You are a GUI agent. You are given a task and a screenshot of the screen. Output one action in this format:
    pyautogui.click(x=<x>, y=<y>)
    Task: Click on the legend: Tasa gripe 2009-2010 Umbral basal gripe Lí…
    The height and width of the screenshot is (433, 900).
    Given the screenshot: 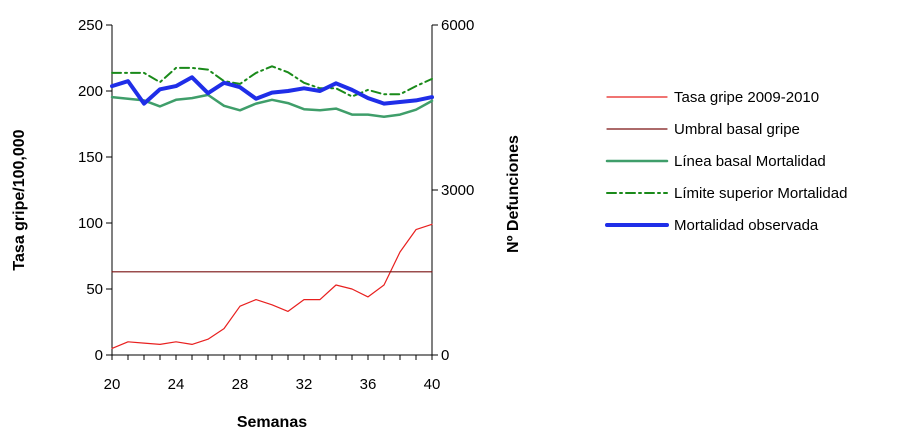 What is the action you would take?
    pyautogui.click(x=726, y=161)
    